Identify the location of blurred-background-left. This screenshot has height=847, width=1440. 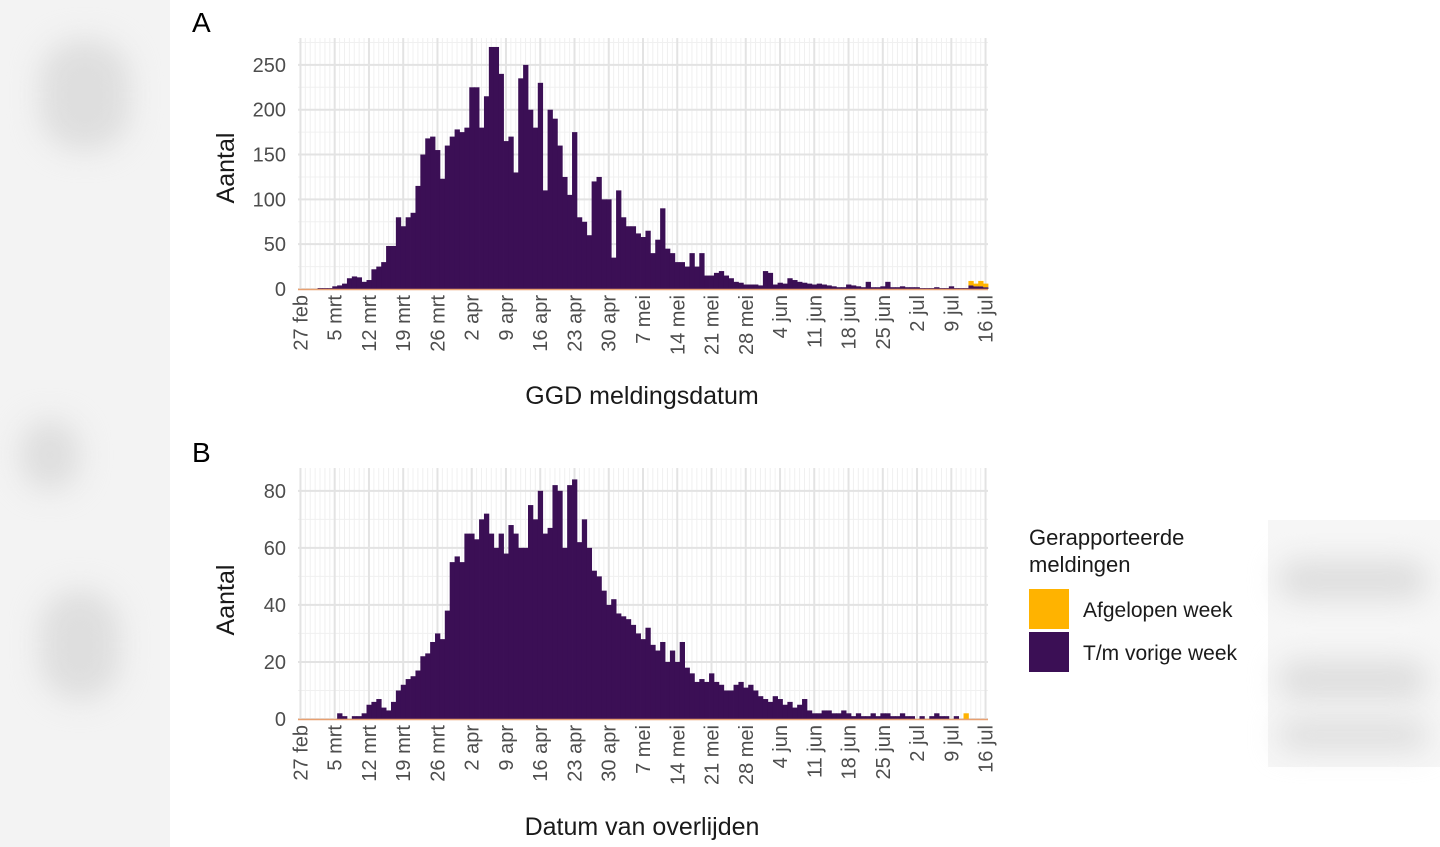
(85, 423).